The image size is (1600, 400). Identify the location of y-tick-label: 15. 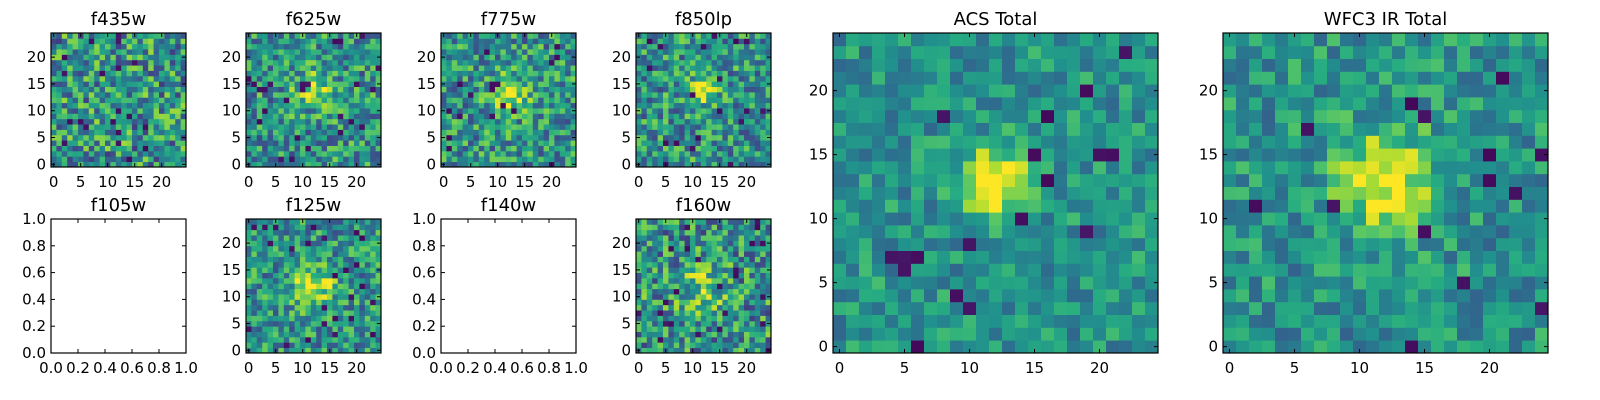
(621, 84).